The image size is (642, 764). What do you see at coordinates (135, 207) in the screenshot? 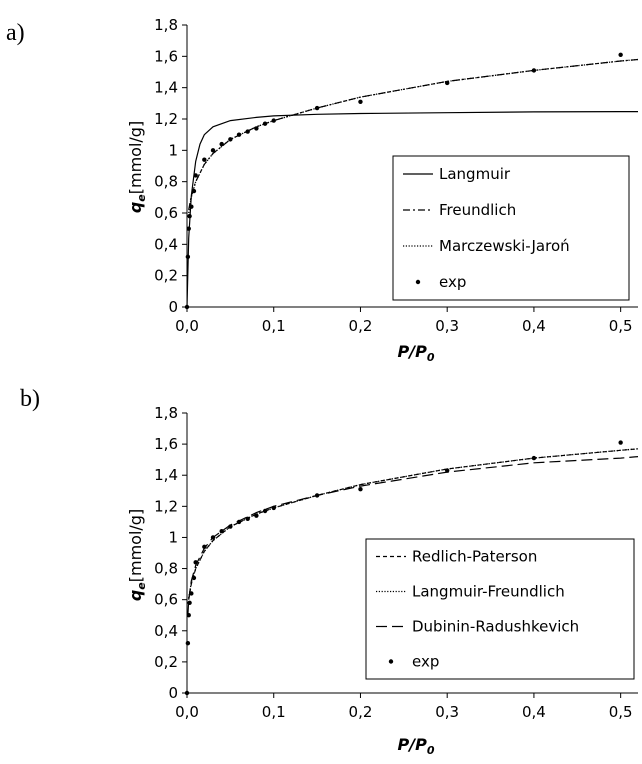
I see `y-axis-symbol-a: q` at bounding box center [135, 207].